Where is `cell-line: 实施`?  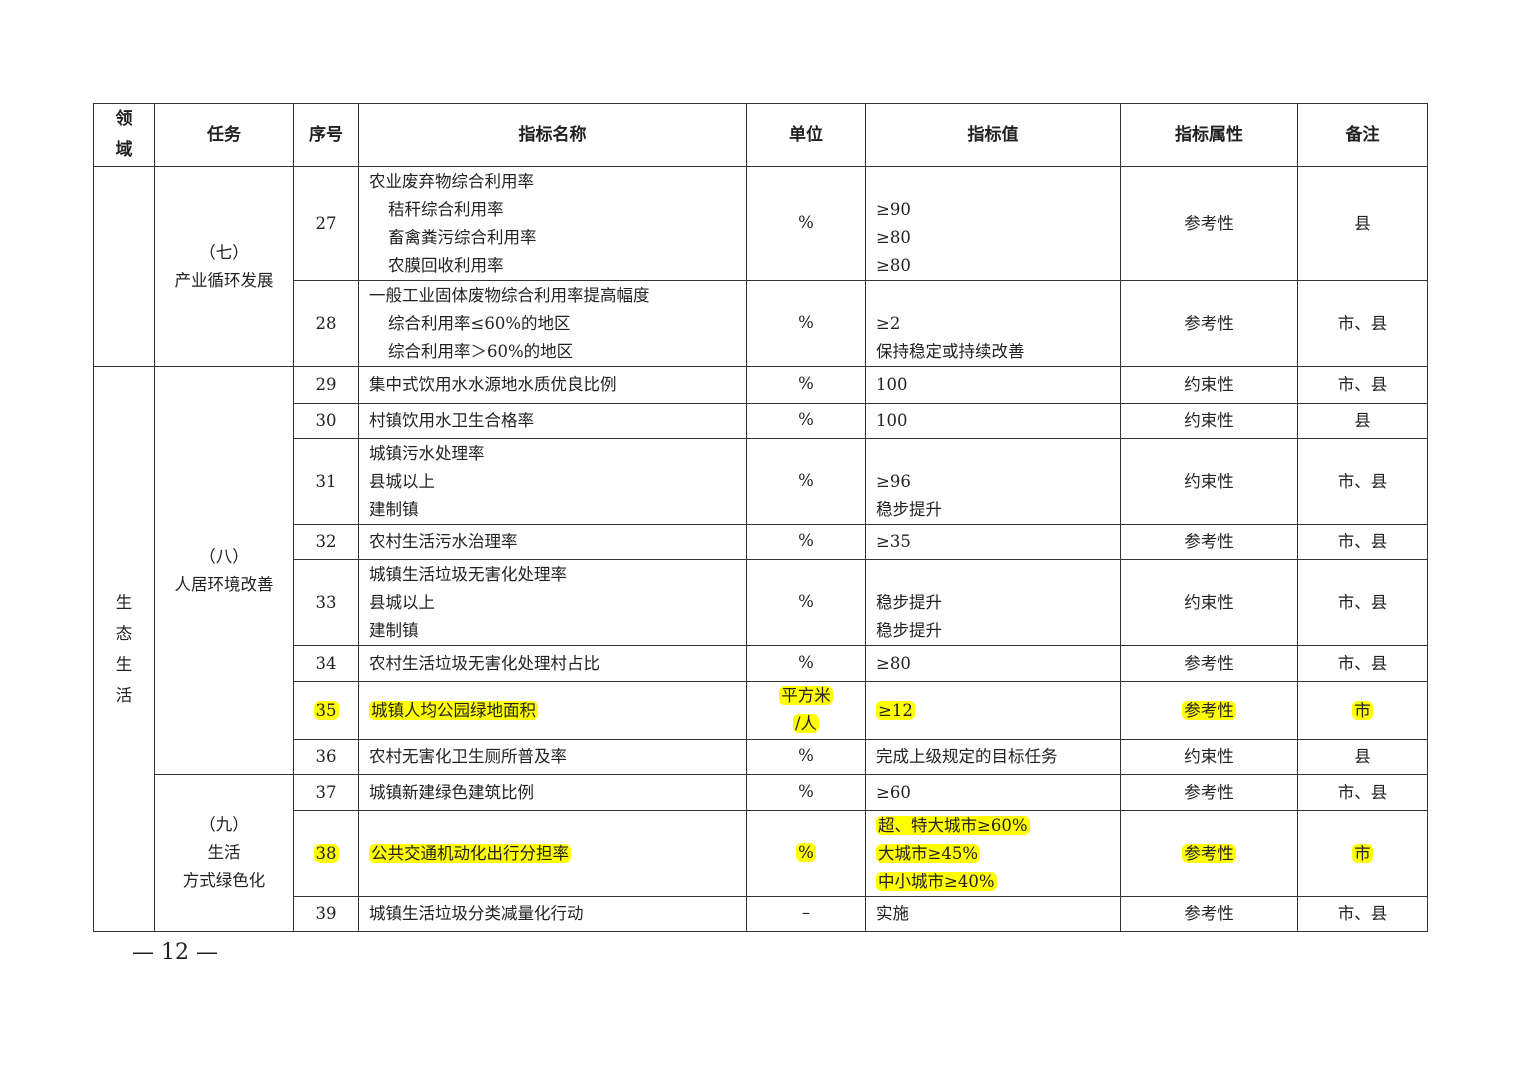 cell-line: 实施 is located at coordinates (998, 914).